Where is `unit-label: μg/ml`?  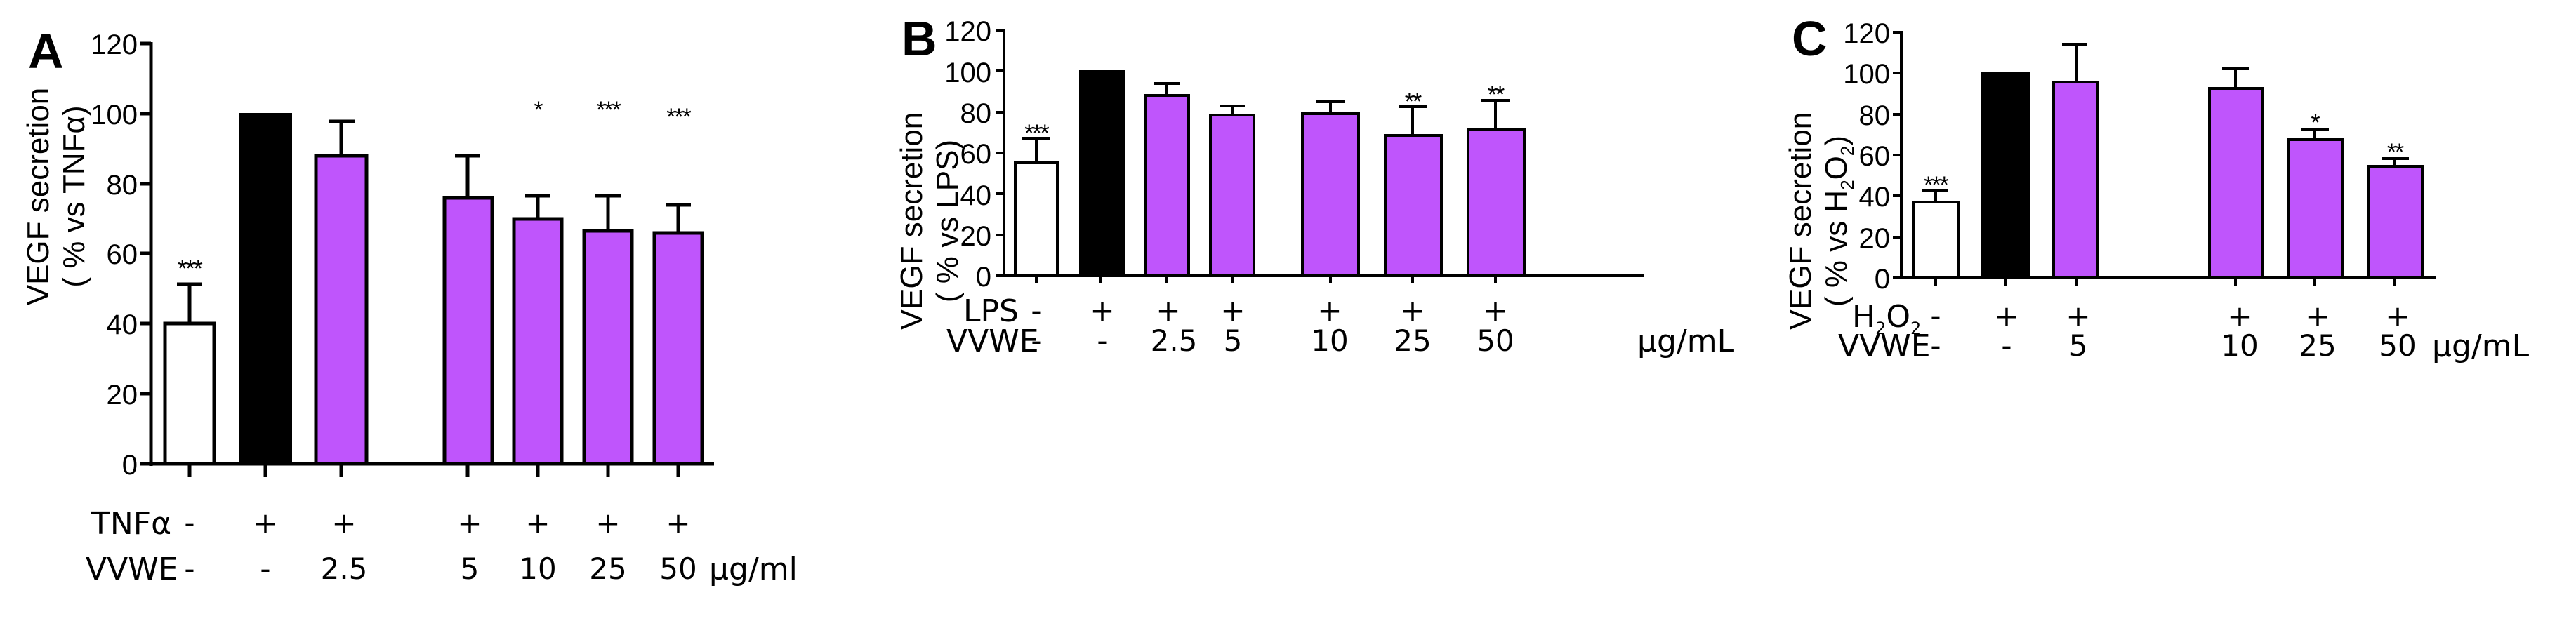
unit-label: μg/ml is located at coordinates (753, 570).